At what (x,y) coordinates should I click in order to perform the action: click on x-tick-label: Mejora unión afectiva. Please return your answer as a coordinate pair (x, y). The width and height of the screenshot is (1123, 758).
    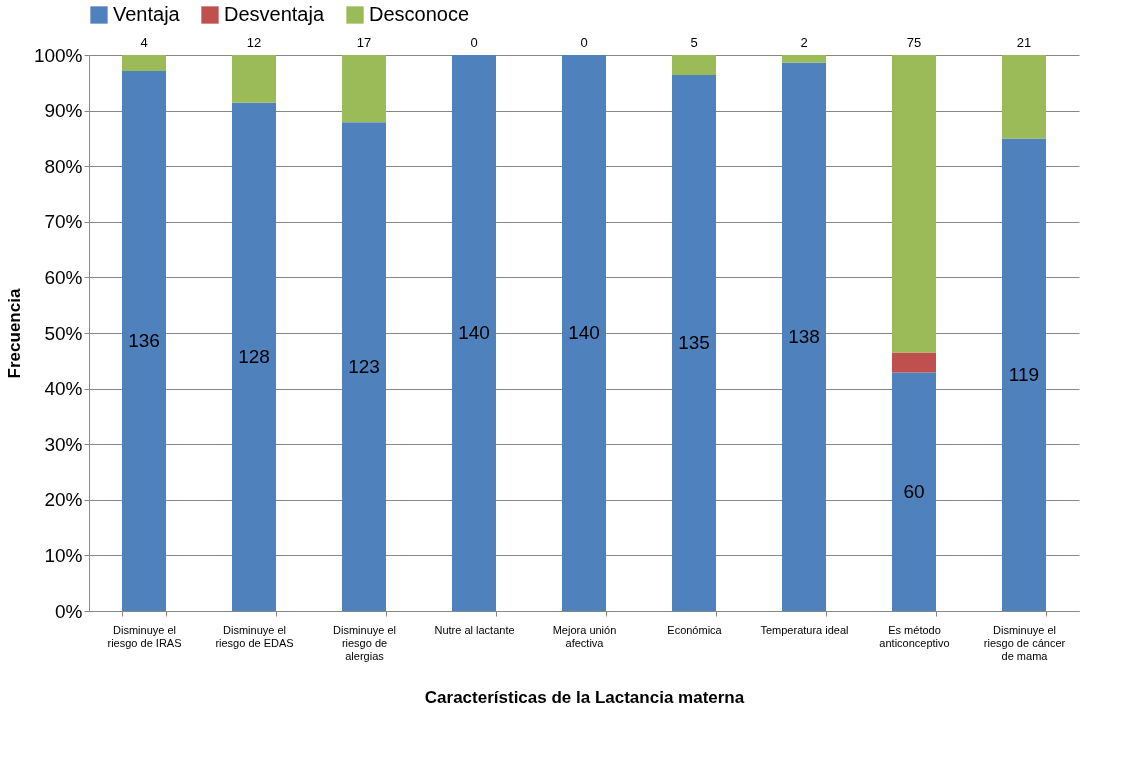
    Looking at the image, I should click on (584, 636).